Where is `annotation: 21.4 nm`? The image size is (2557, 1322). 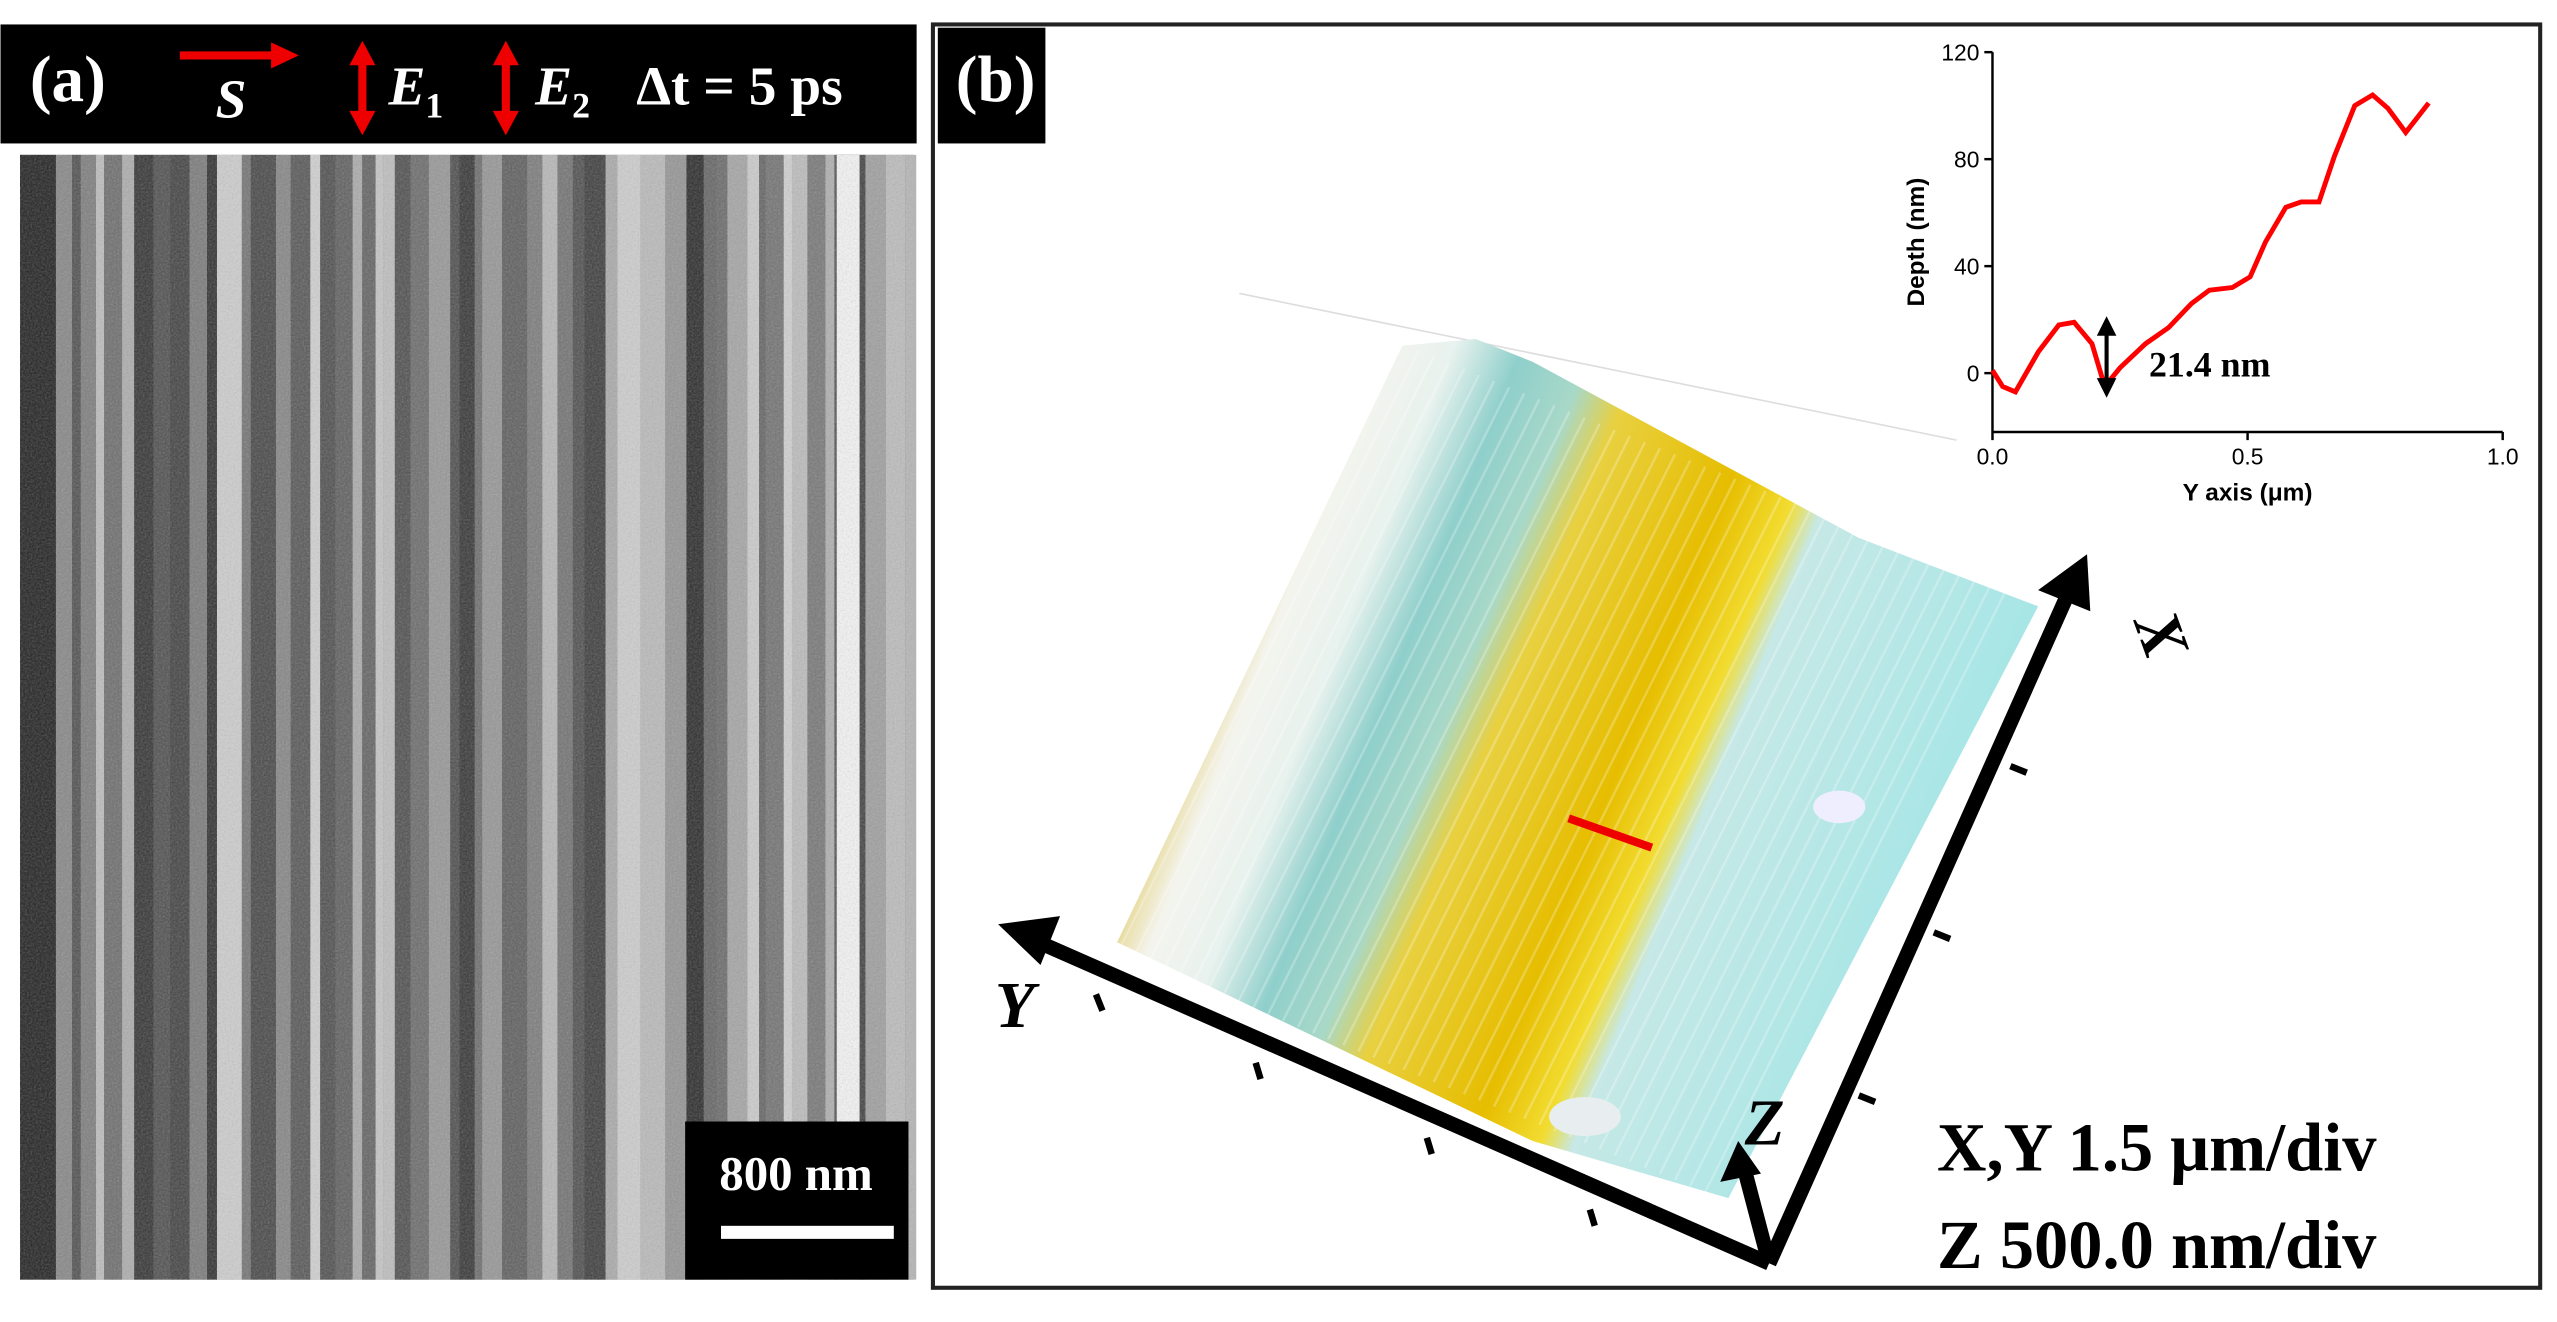
annotation: 21.4 nm is located at coordinates (2210, 365).